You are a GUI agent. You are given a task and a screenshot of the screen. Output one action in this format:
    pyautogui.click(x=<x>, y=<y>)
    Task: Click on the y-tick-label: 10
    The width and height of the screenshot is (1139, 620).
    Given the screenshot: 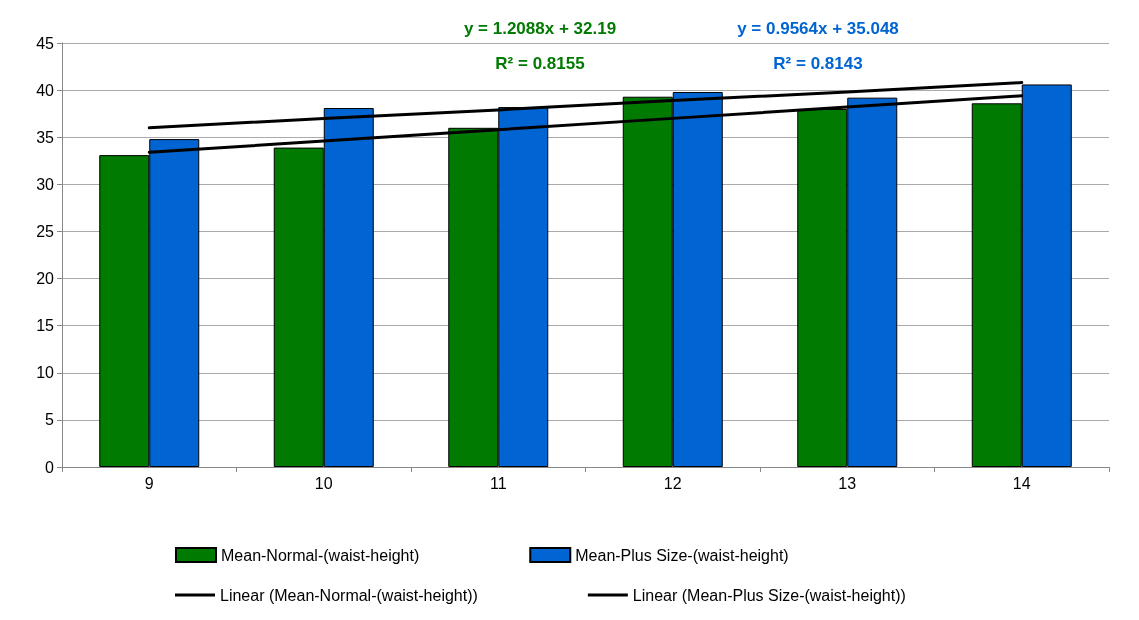 What is the action you would take?
    pyautogui.click(x=45, y=373)
    